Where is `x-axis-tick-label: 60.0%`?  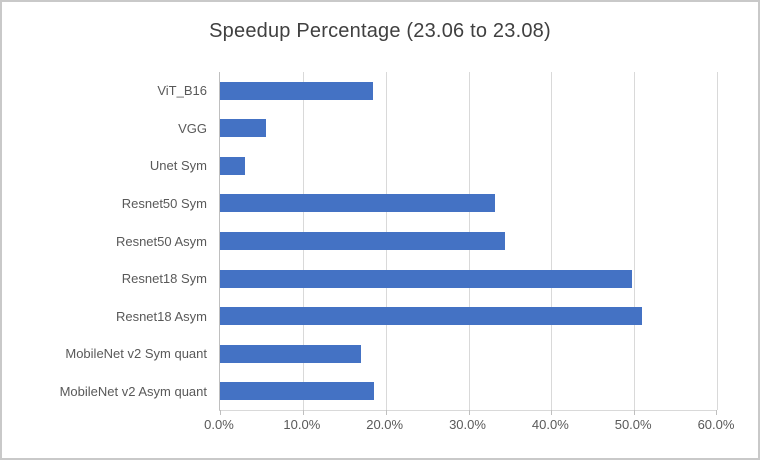 x-axis-tick-label: 60.0% is located at coordinates (716, 424).